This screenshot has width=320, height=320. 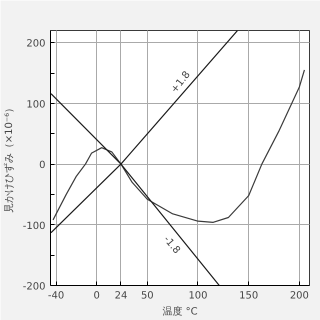 I want to click on x-tick-label: -40, so click(x=56, y=296).